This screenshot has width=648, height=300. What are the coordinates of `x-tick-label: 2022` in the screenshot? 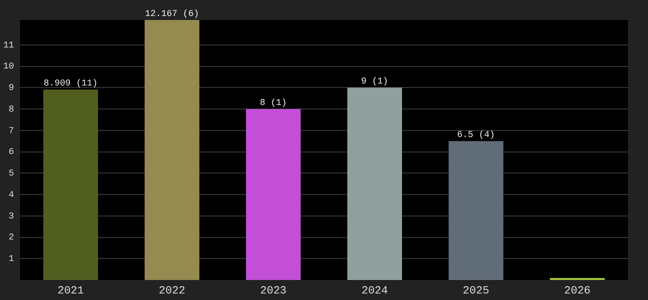 It's located at (172, 292).